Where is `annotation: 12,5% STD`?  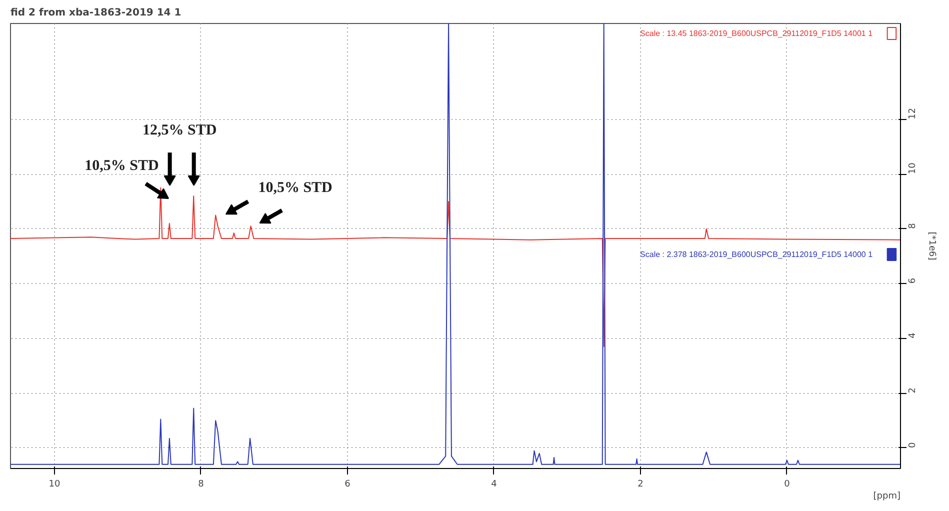 annotation: 12,5% STD is located at coordinates (179, 130).